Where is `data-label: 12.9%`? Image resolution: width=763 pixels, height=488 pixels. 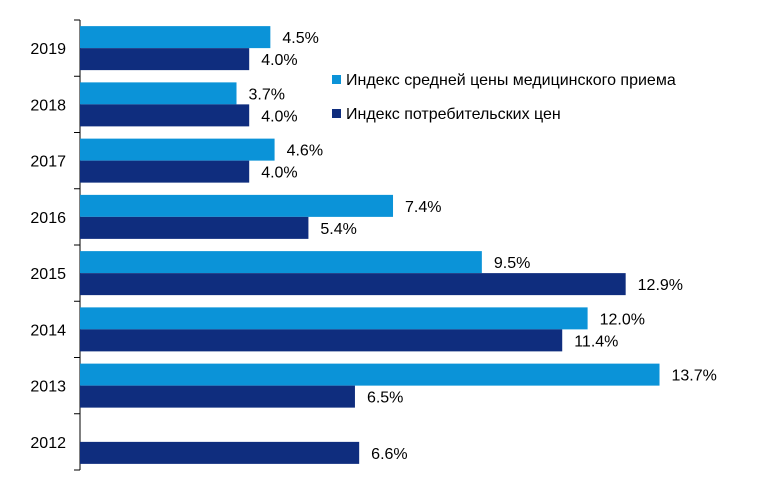 data-label: 12.9% is located at coordinates (660, 285).